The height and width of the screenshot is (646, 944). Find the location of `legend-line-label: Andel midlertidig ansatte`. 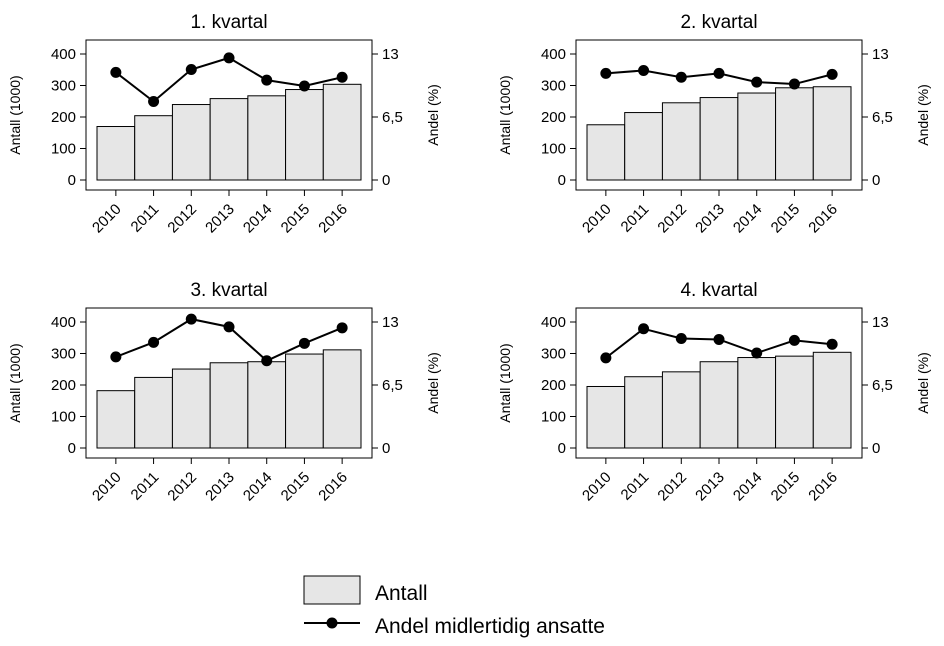

legend-line-label: Andel midlertidig ansatte is located at coordinates (490, 626).